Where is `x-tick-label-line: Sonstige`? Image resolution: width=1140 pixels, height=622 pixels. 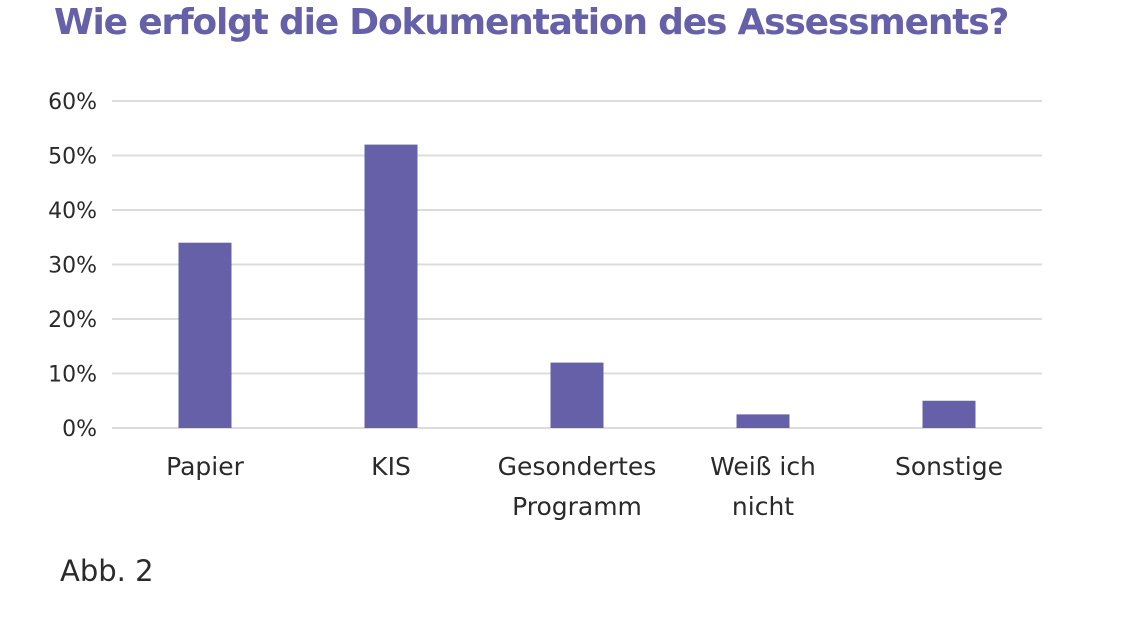 x-tick-label-line: Sonstige is located at coordinates (949, 466).